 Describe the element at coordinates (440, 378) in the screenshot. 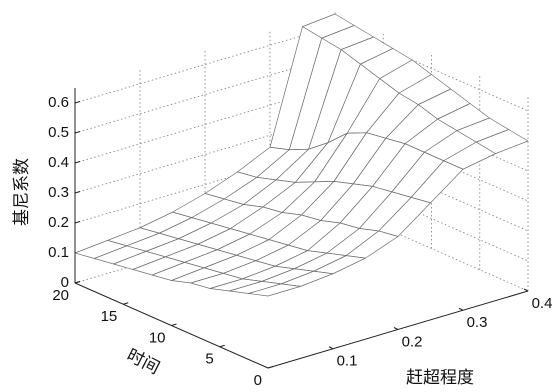

I see `x-axis-label: 赶超程度` at that location.